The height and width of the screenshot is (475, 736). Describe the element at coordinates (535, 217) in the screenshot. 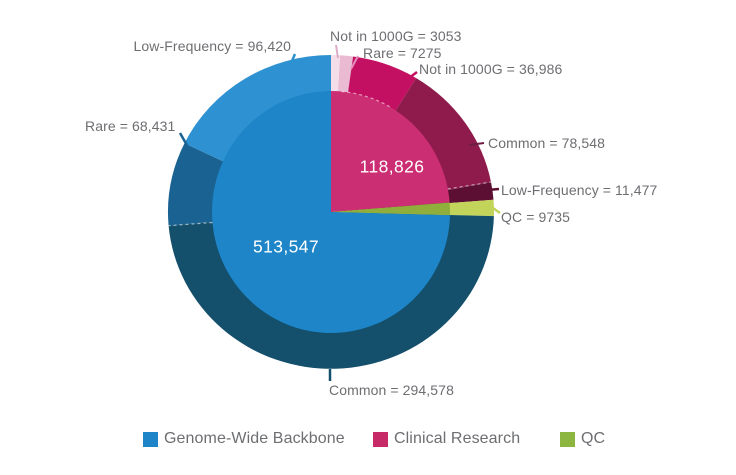

I see `callout-qc-9735: QC = 9735` at that location.